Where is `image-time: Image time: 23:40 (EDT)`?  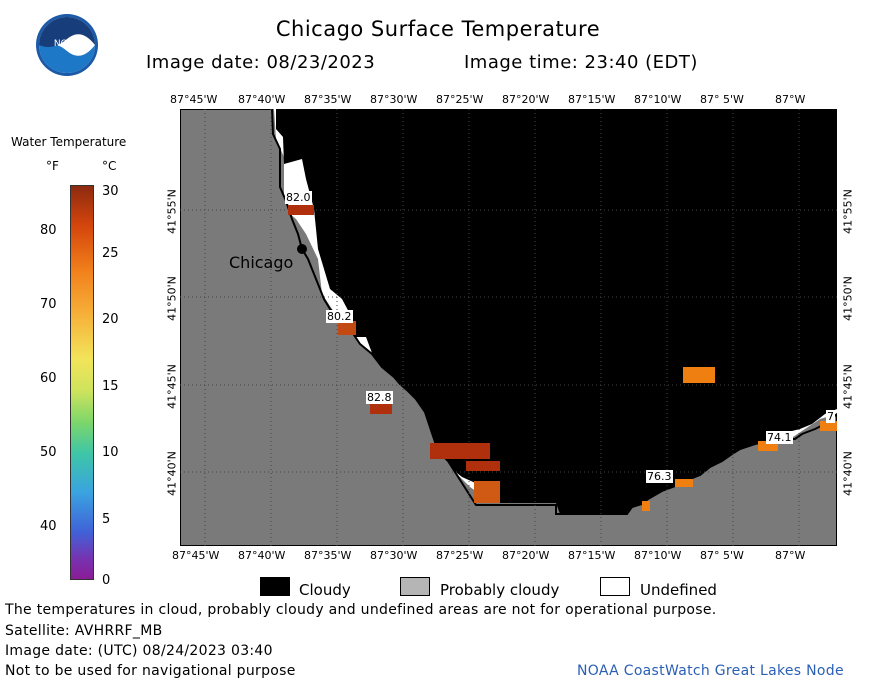 image-time: Image time: 23:40 (EDT) is located at coordinates (581, 62).